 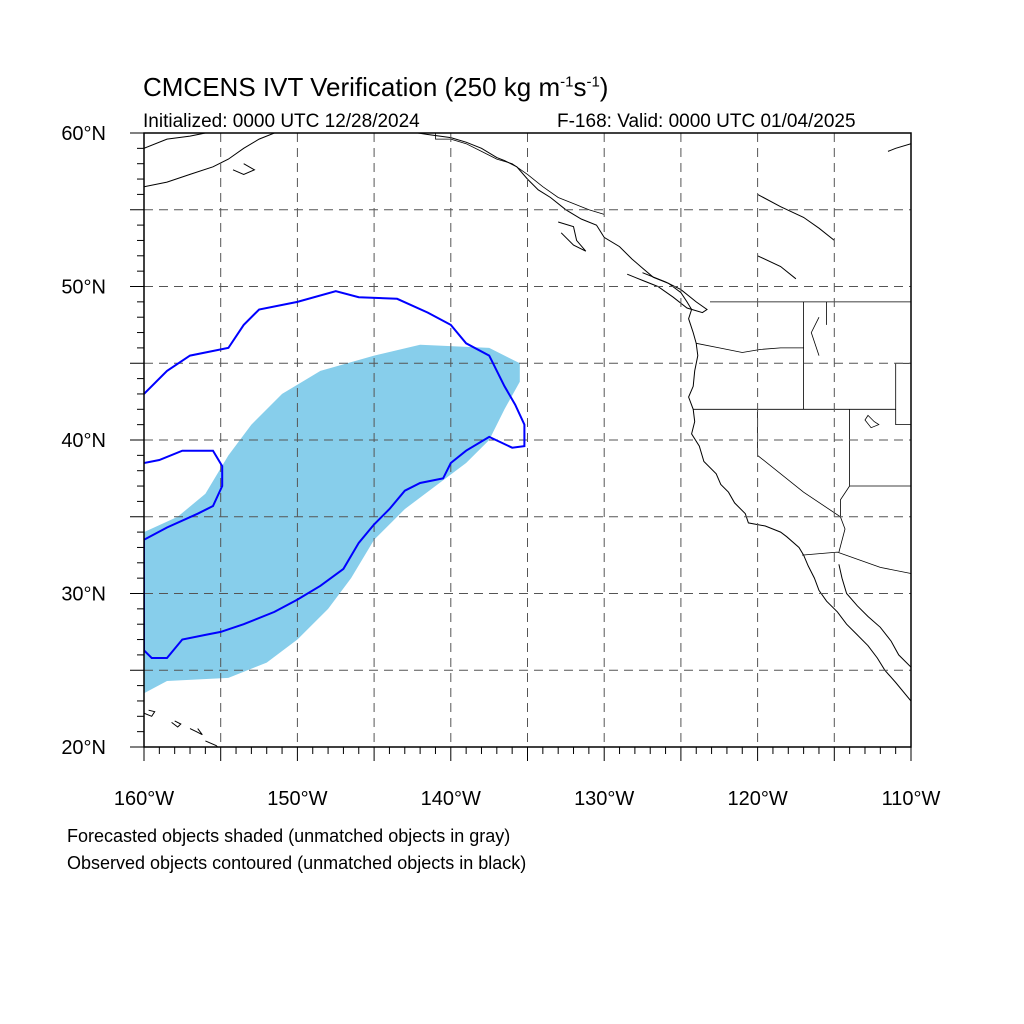 What do you see at coordinates (757, 799) in the screenshot?
I see `lon-tick-label: 120°W` at bounding box center [757, 799].